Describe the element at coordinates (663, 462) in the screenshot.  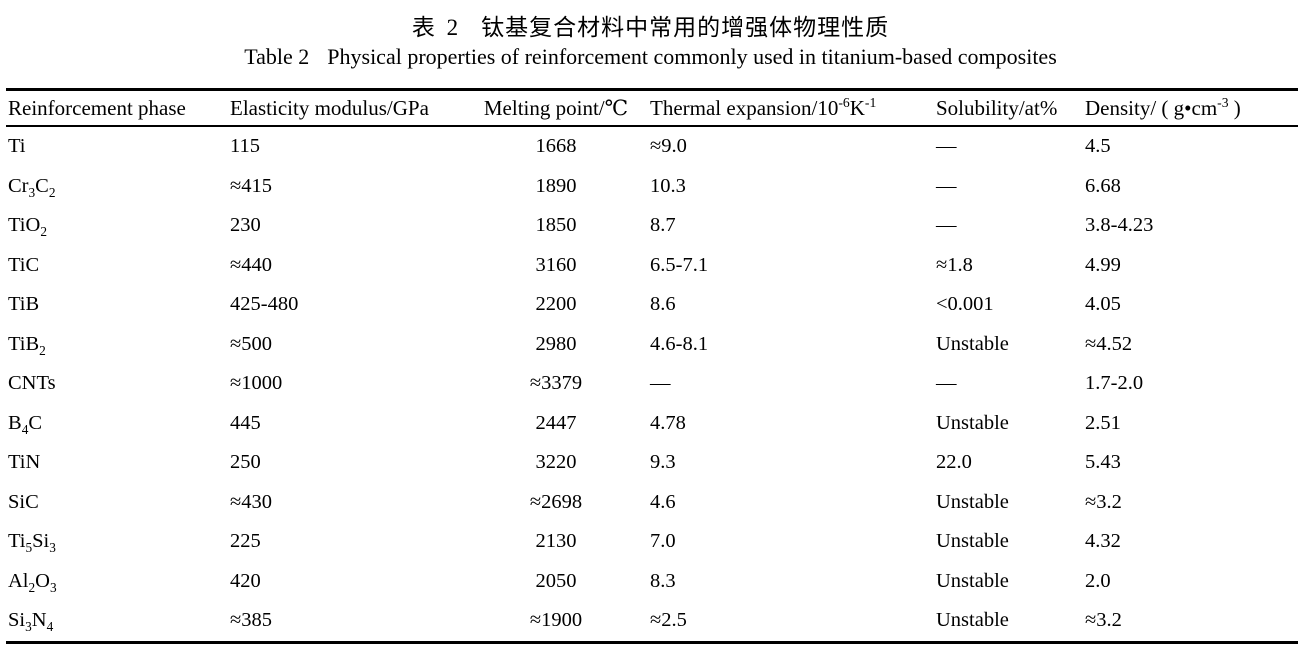
I see `cell-thermal-expansion: 9.3` at that location.